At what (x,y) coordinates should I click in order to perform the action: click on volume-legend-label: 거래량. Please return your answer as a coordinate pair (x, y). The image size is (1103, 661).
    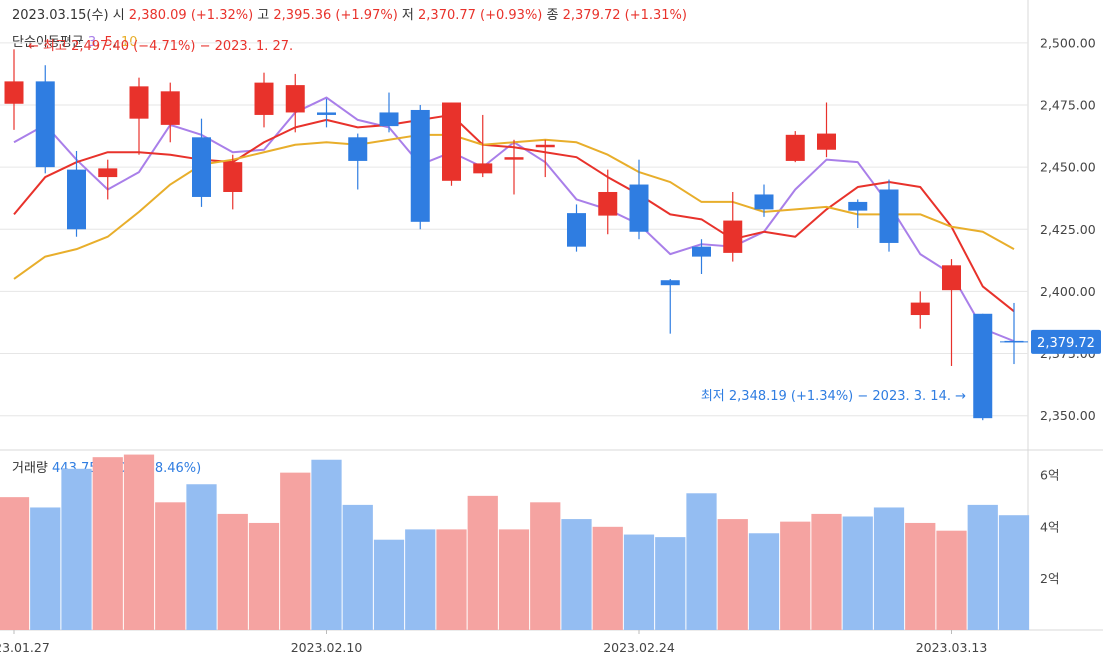
    Looking at the image, I should click on (30, 468).